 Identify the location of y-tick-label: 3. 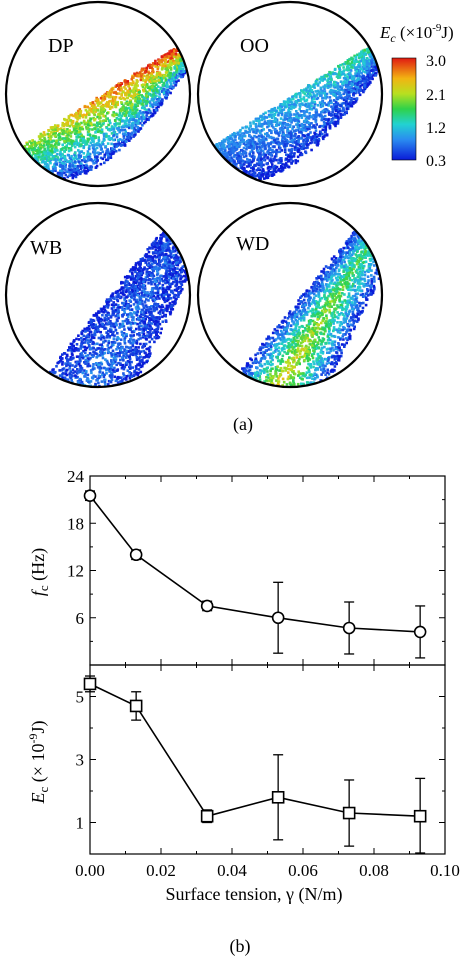
(80, 760).